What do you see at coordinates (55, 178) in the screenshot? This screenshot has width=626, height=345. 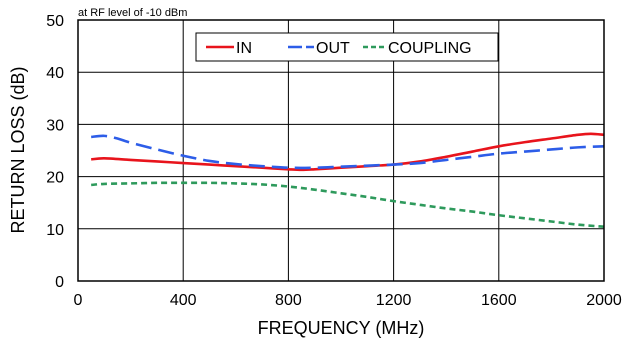 I see `y-tick-label: 20` at bounding box center [55, 178].